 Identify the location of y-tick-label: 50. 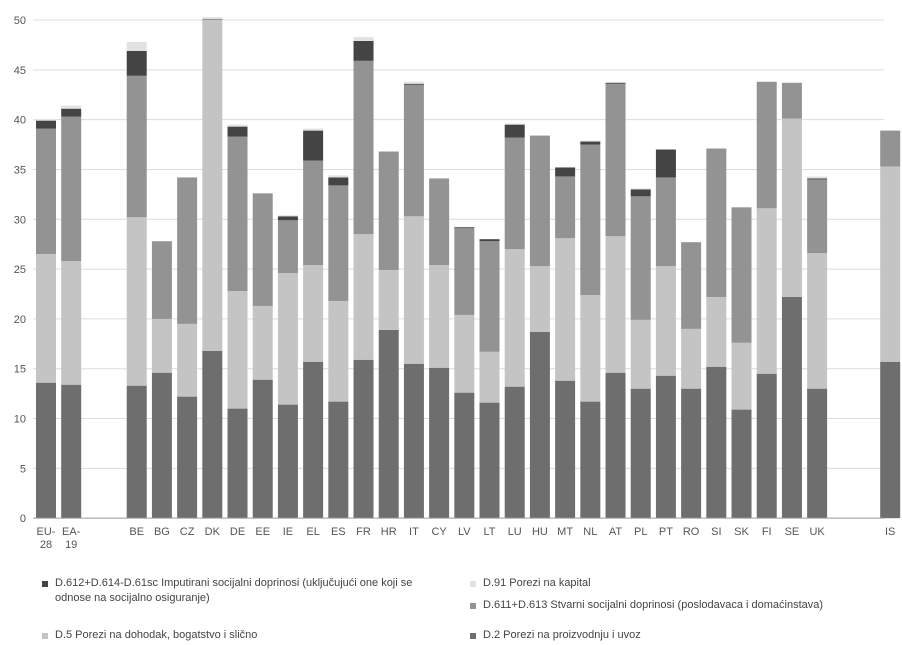
(20, 21).